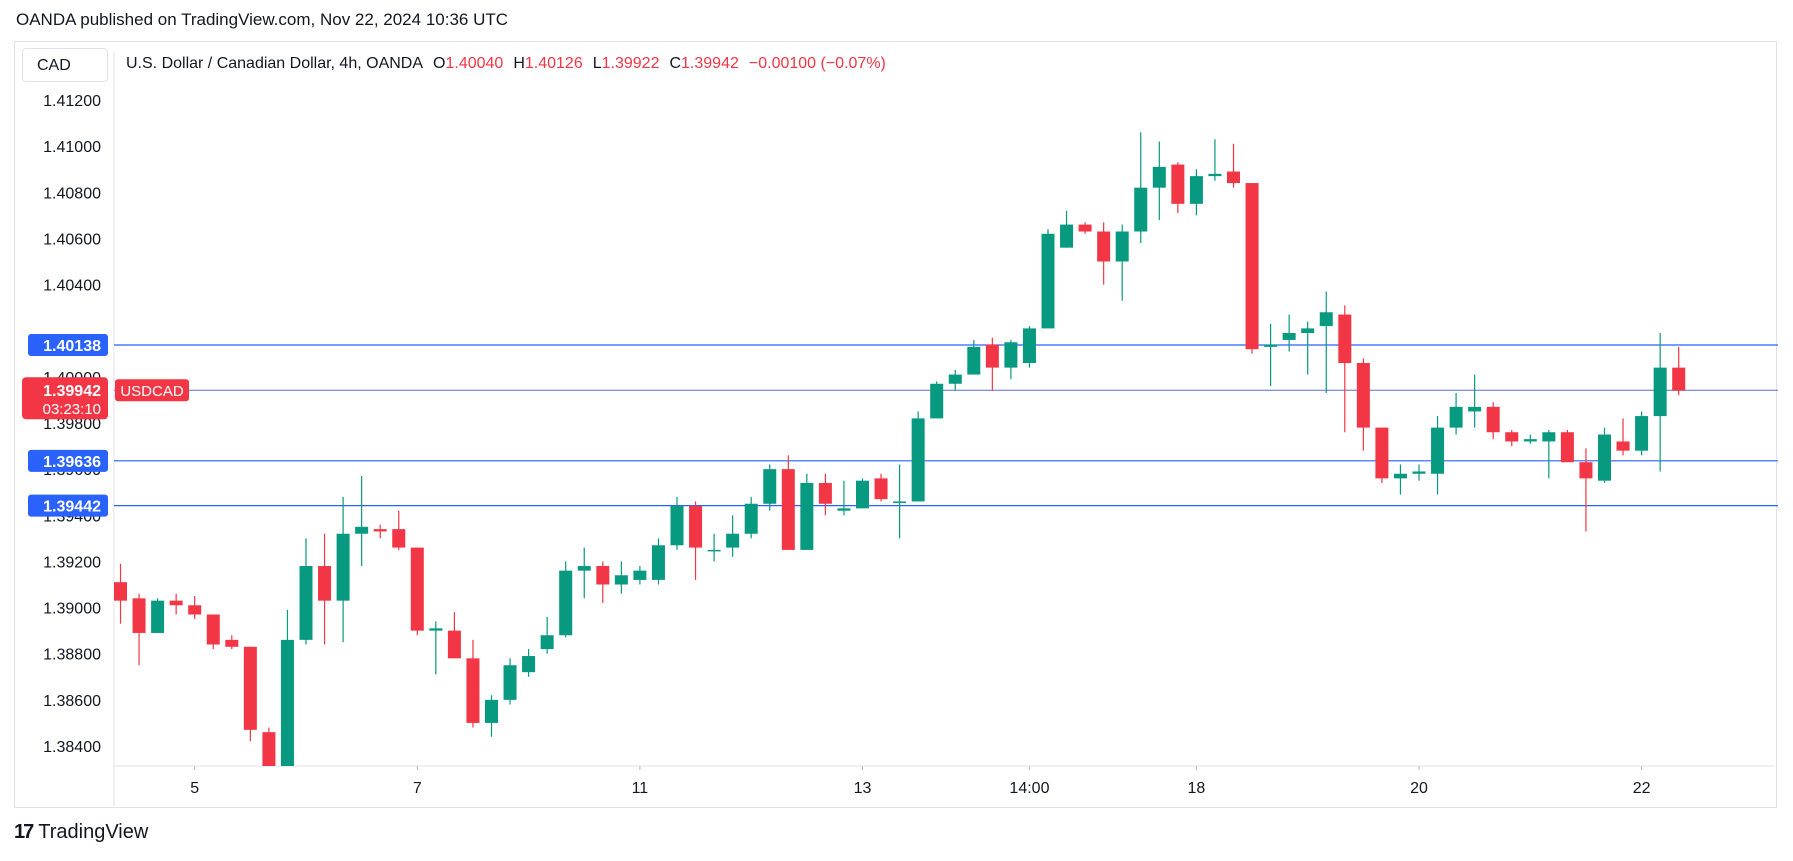 Image resolution: width=1793 pixels, height=861 pixels. I want to click on y-tick-label: 1.39000, so click(72, 609).